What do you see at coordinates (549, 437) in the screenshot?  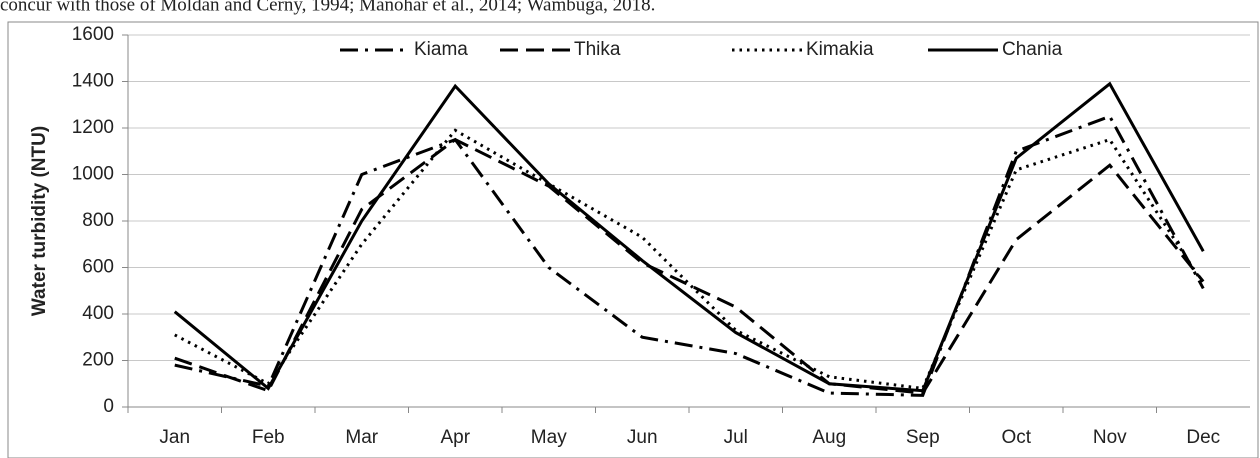 I see `x-tick-label: May` at bounding box center [549, 437].